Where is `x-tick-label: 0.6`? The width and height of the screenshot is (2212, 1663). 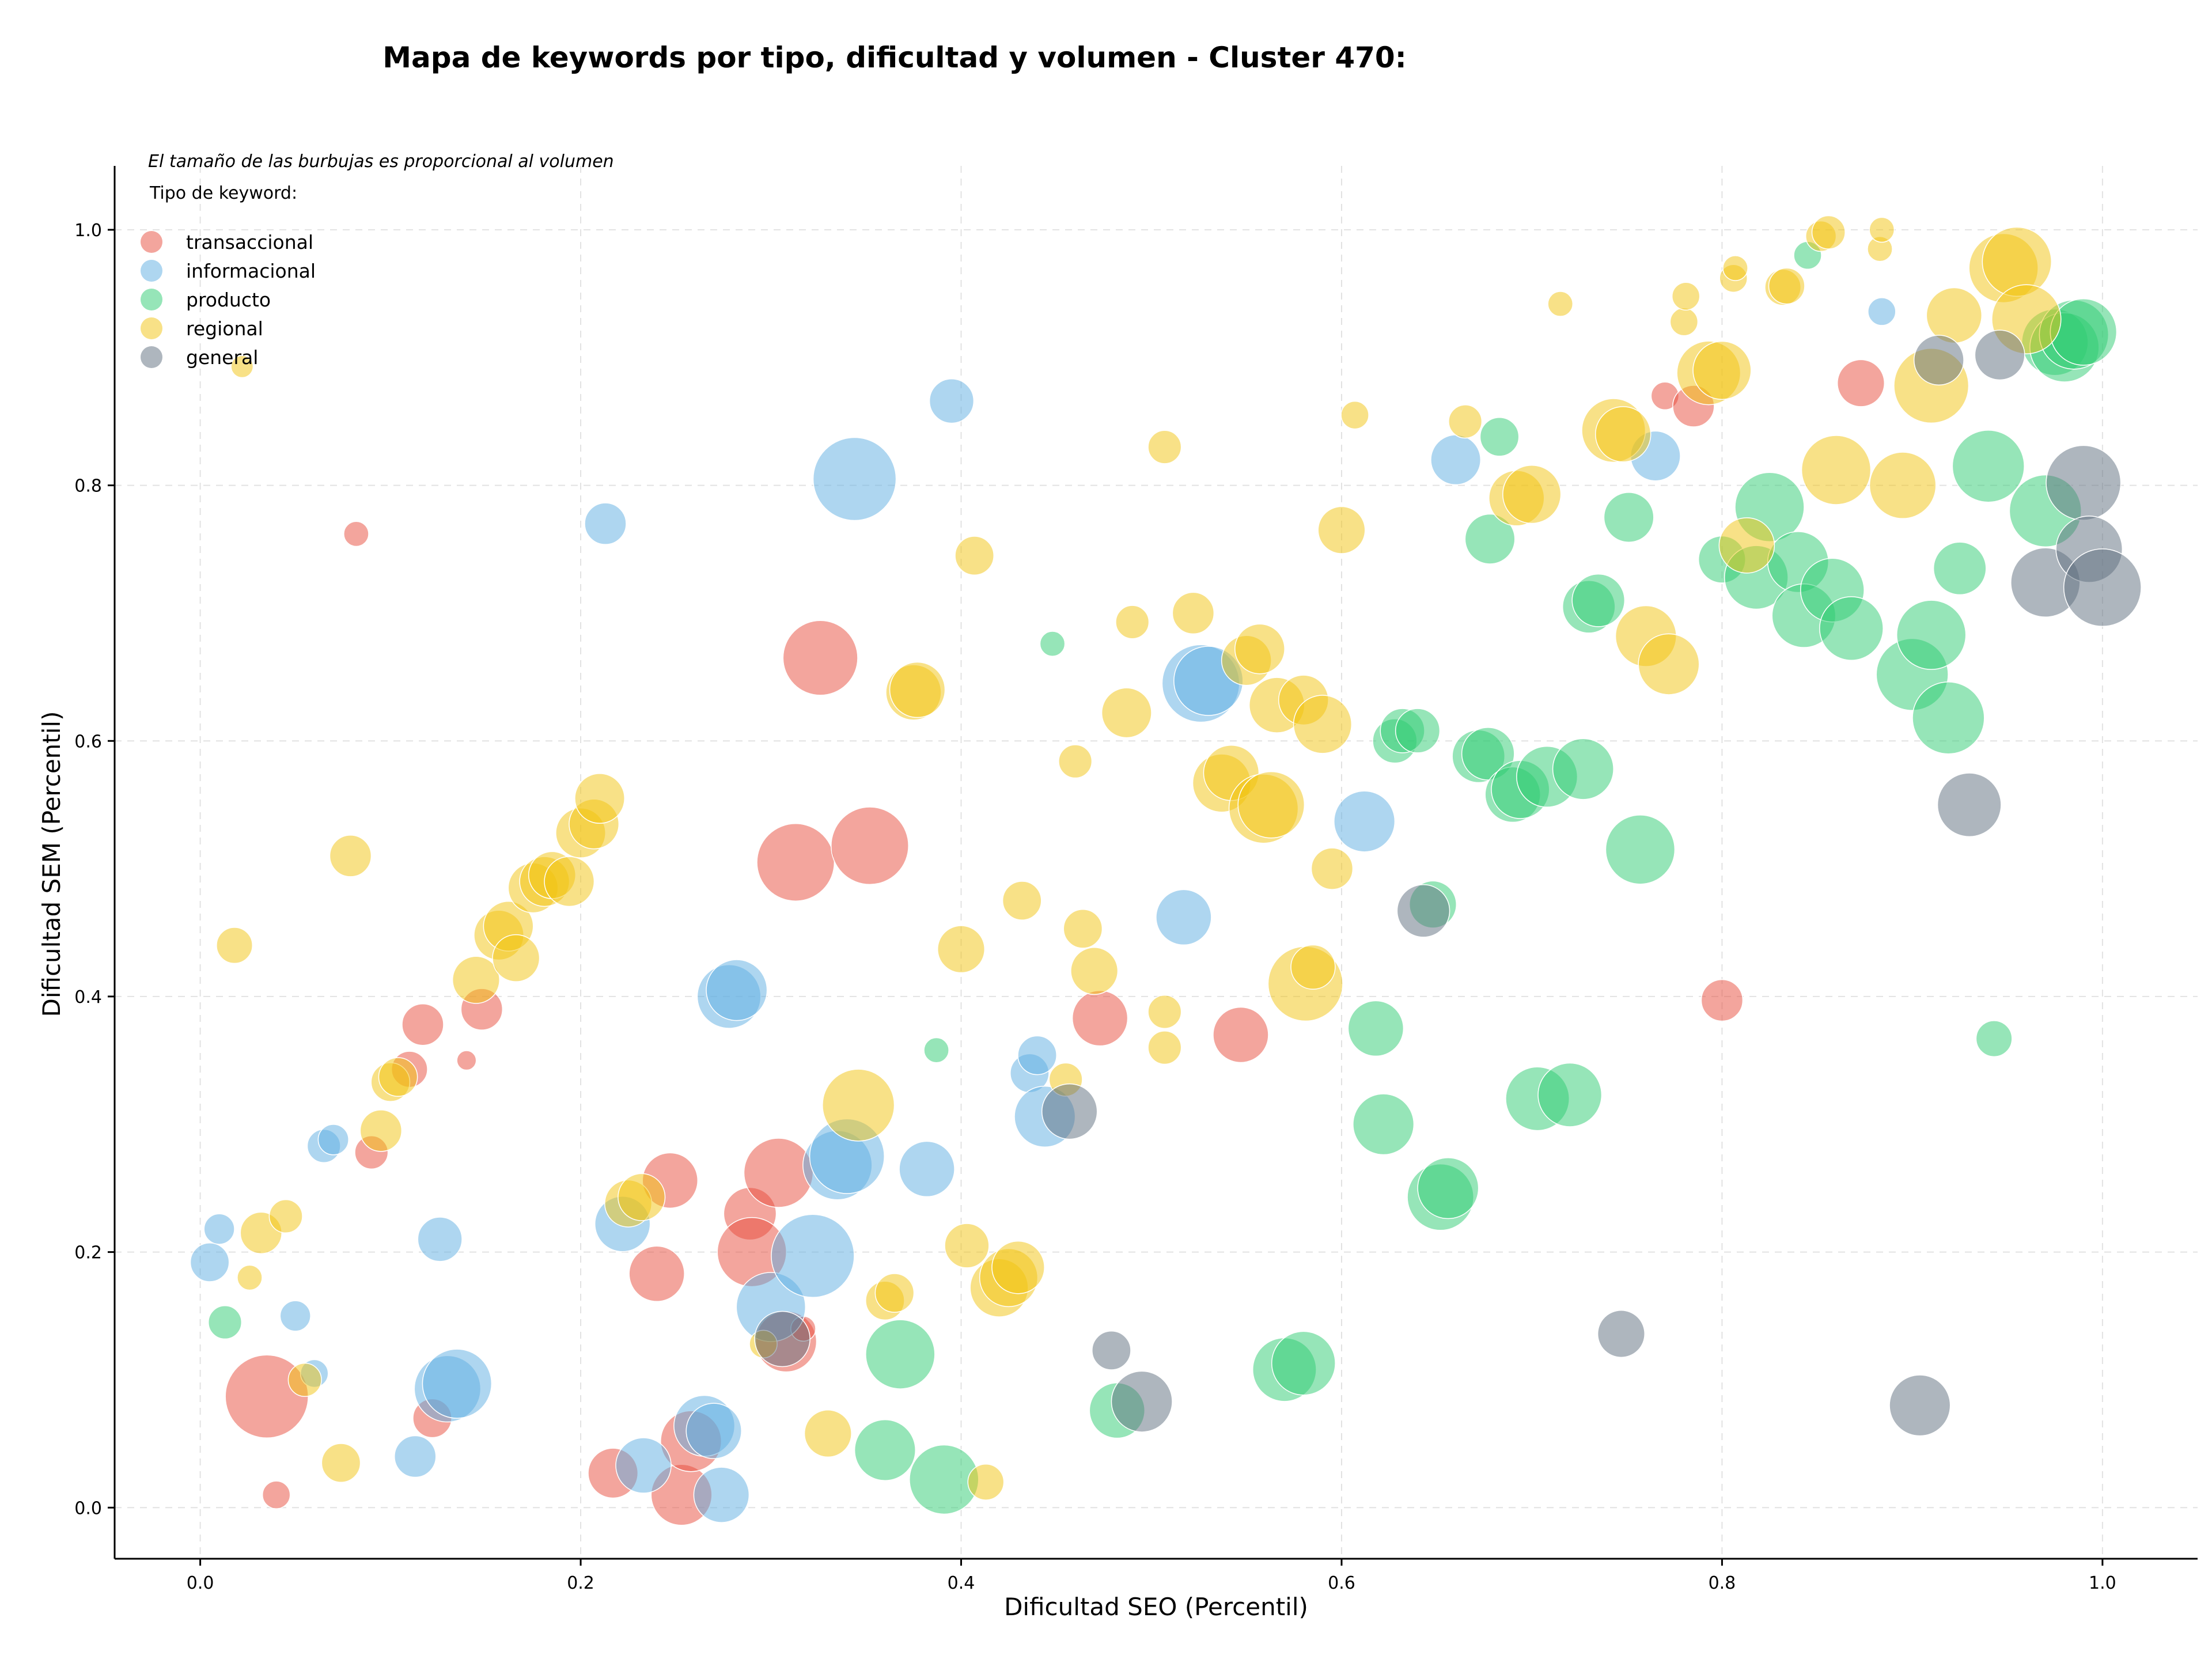 x-tick-label: 0.6 is located at coordinates (1341, 1583).